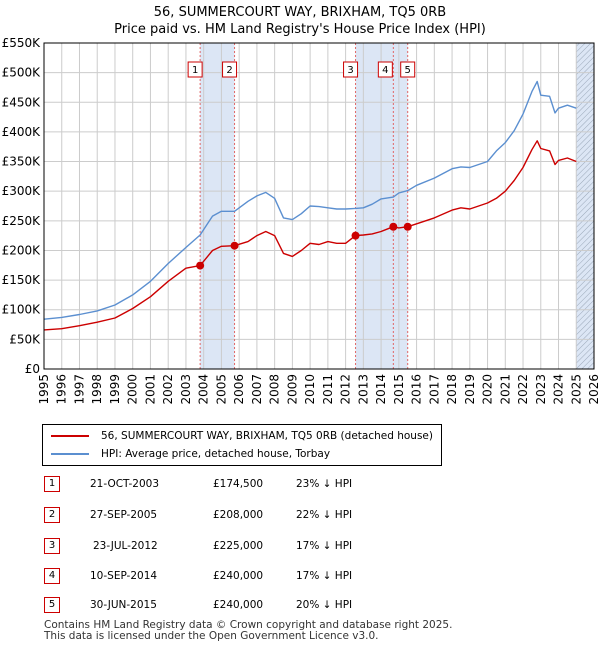  What do you see at coordinates (328, 389) in the screenshot?
I see `x-tick-label: 2011` at bounding box center [328, 389].